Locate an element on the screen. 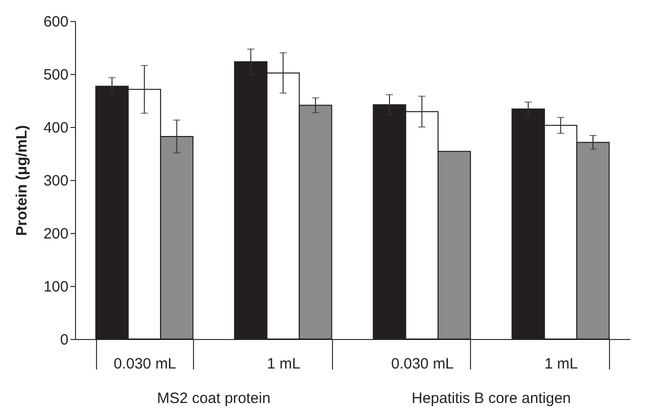  y-tick-label: 500 is located at coordinates (55, 75).